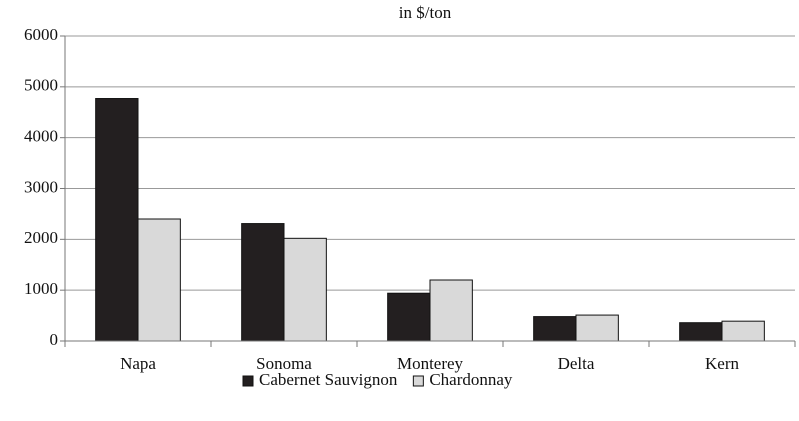  Describe the element at coordinates (41, 288) in the screenshot. I see `y-tick-label: 1000` at that location.